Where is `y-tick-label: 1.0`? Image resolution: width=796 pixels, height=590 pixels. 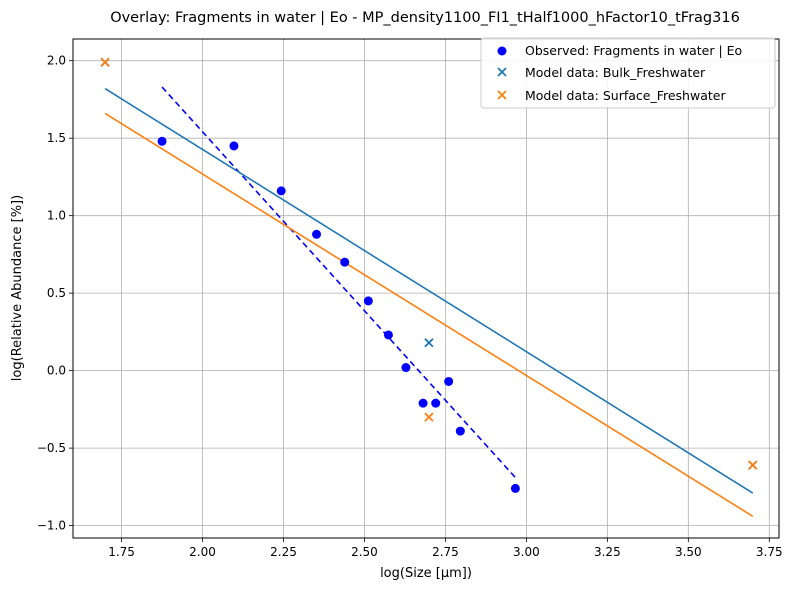 y-tick-label: 1.0 is located at coordinates (56, 216).